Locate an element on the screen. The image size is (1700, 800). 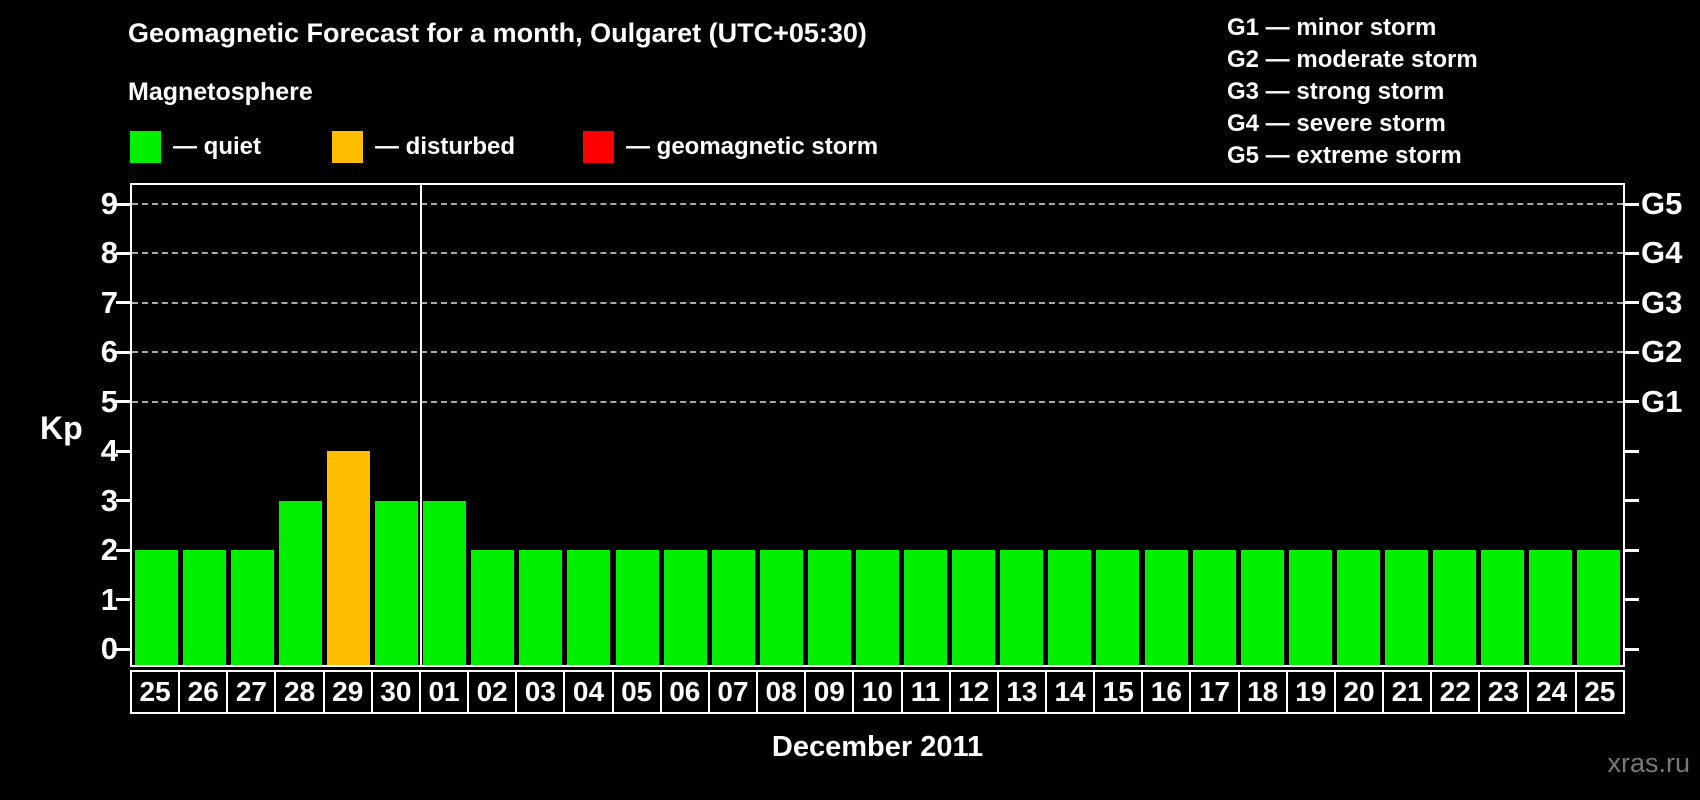
x-axis-day-label: 27 is located at coordinates (251, 692).